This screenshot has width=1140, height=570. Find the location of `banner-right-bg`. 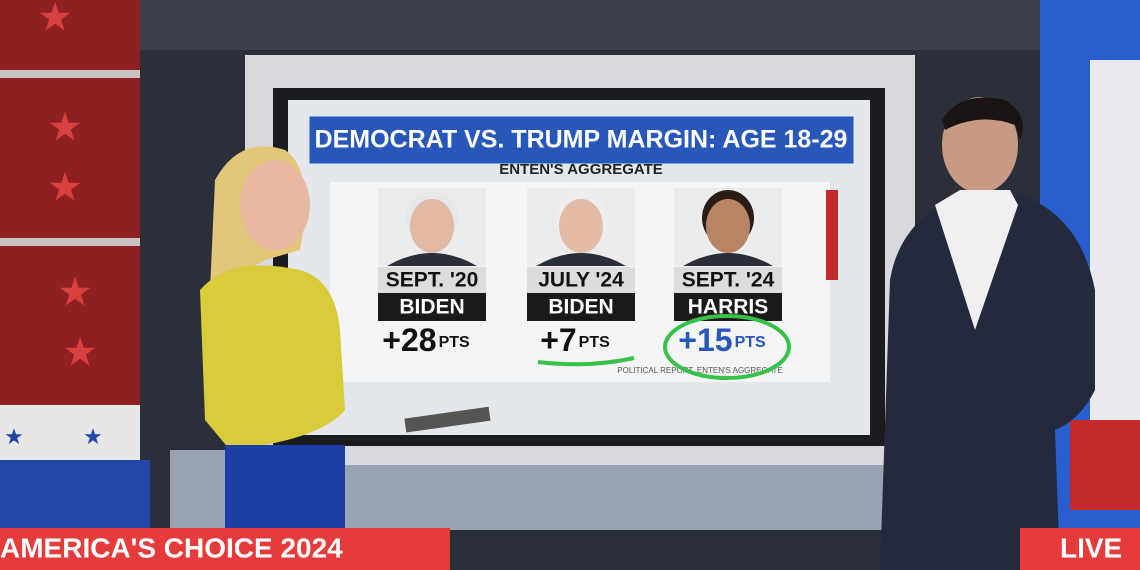

banner-right-bg is located at coordinates (1080, 549).